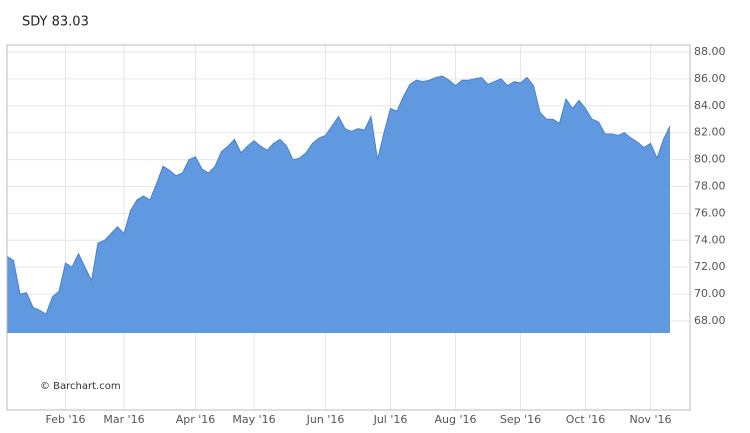 The image size is (750, 433). Describe the element at coordinates (55, 22) in the screenshot. I see `chart-title: SDY 83.03` at that location.